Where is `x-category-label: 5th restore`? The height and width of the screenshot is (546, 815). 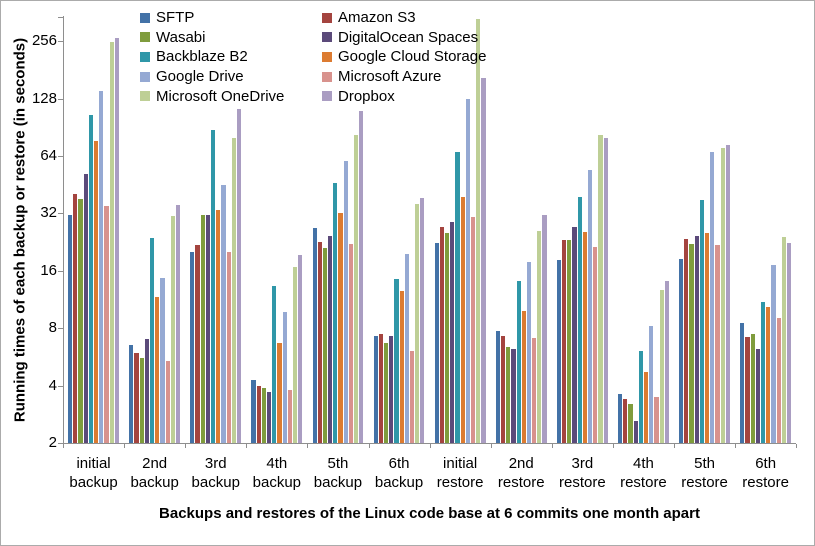
x-category-label: 5th restore is located at coordinates (704, 473).